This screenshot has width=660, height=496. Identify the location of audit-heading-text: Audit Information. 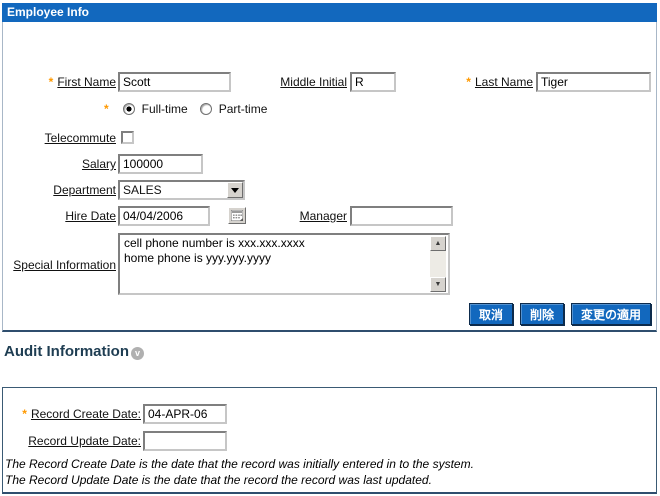
(66, 351).